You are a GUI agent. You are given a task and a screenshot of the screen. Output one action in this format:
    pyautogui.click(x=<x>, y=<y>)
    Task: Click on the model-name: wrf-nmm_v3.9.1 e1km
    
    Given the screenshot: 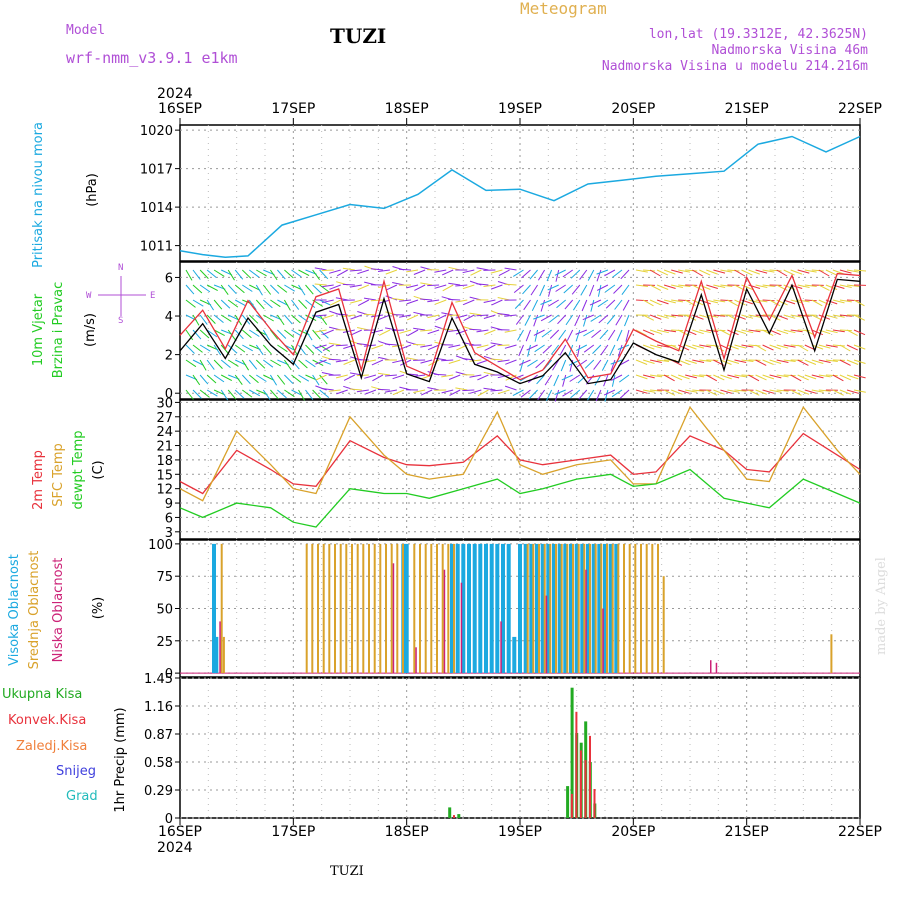 What is the action you would take?
    pyautogui.click(x=152, y=58)
    